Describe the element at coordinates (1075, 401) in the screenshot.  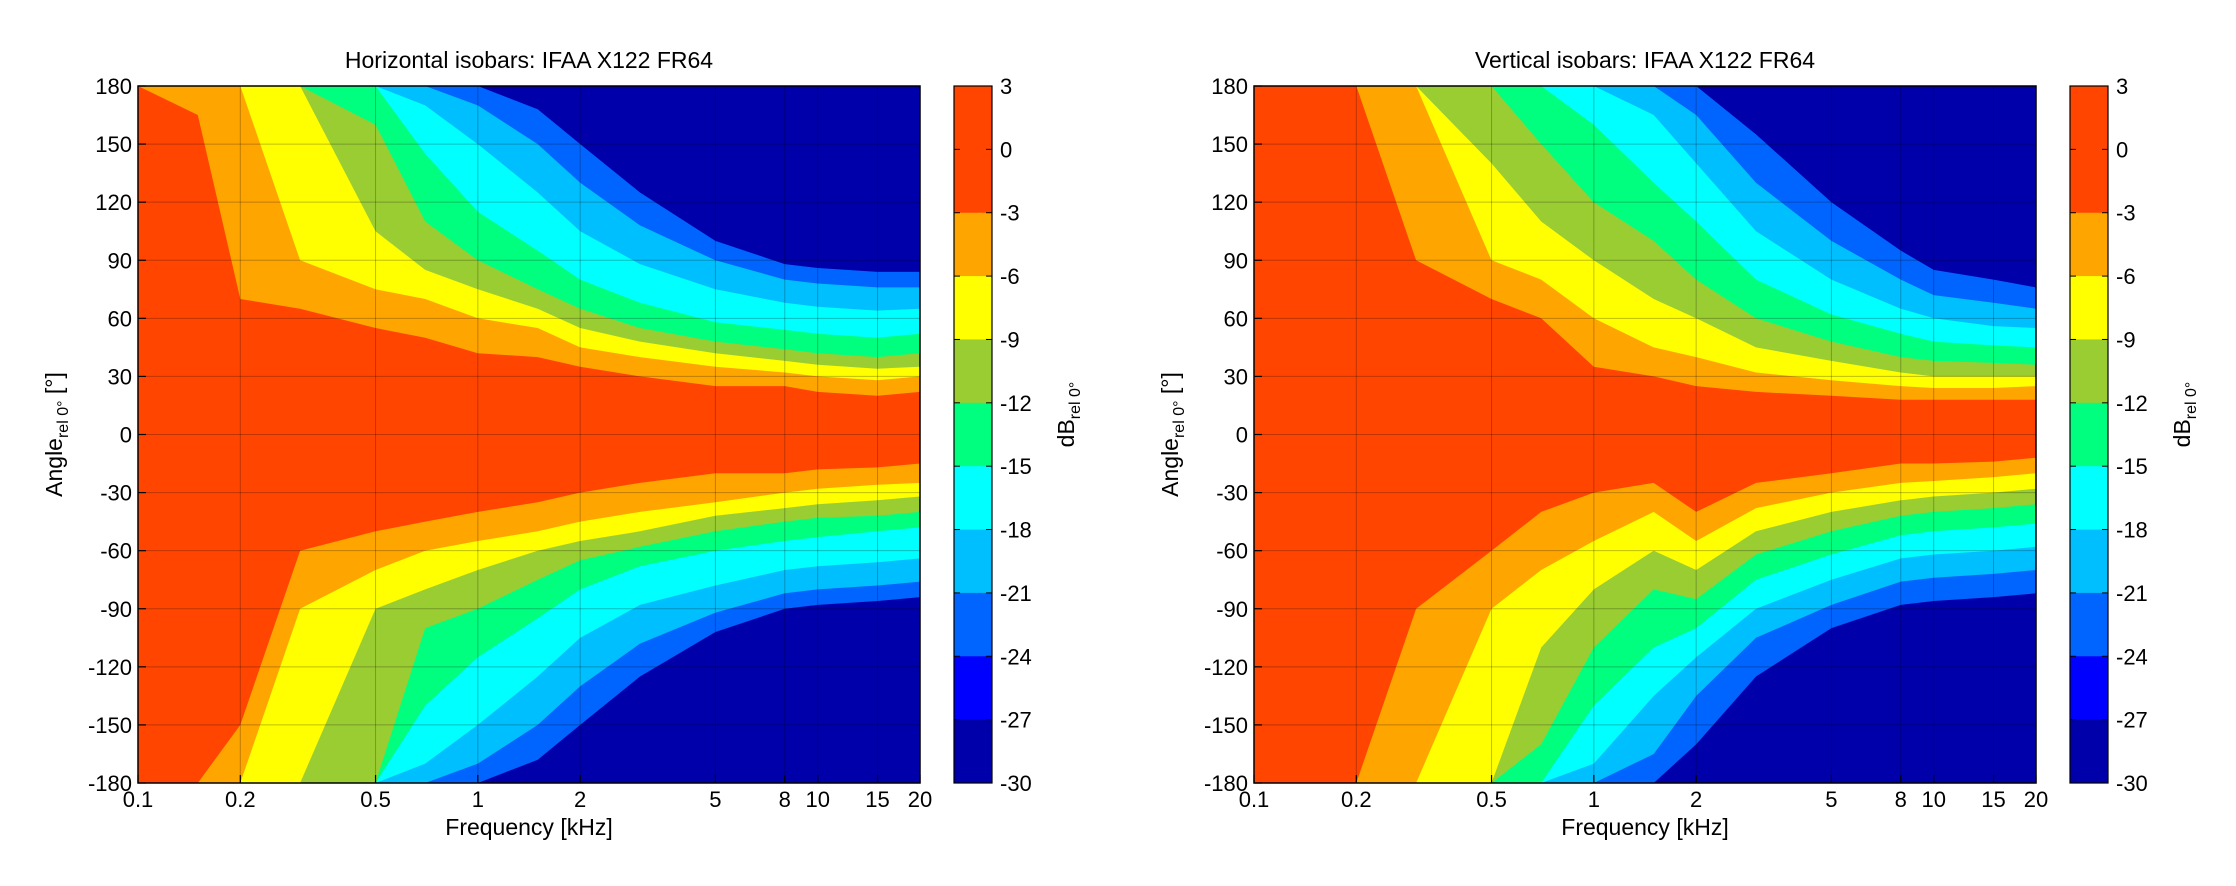
I see `colorbar-label-sub: rel 0°` at that location.